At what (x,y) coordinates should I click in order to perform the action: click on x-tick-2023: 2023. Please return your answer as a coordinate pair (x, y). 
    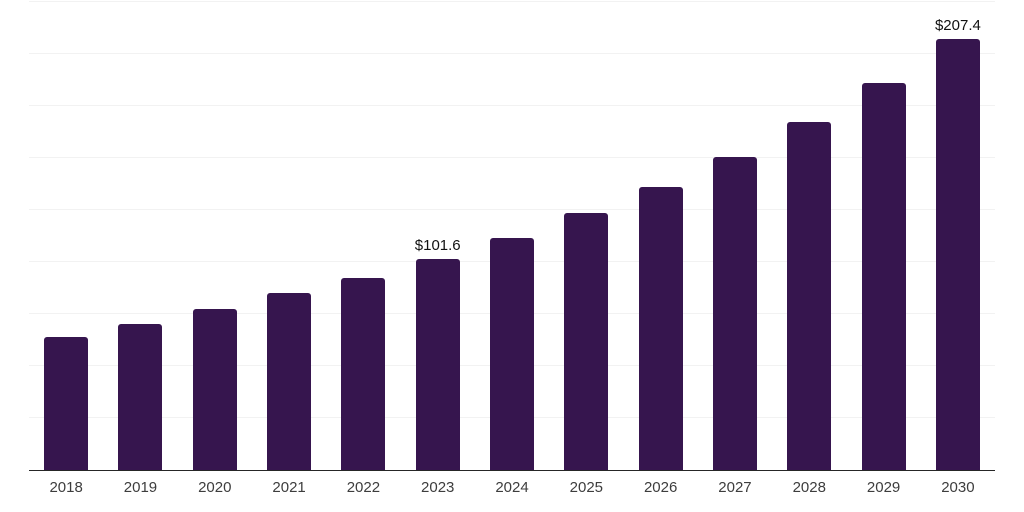
    Looking at the image, I should click on (438, 487).